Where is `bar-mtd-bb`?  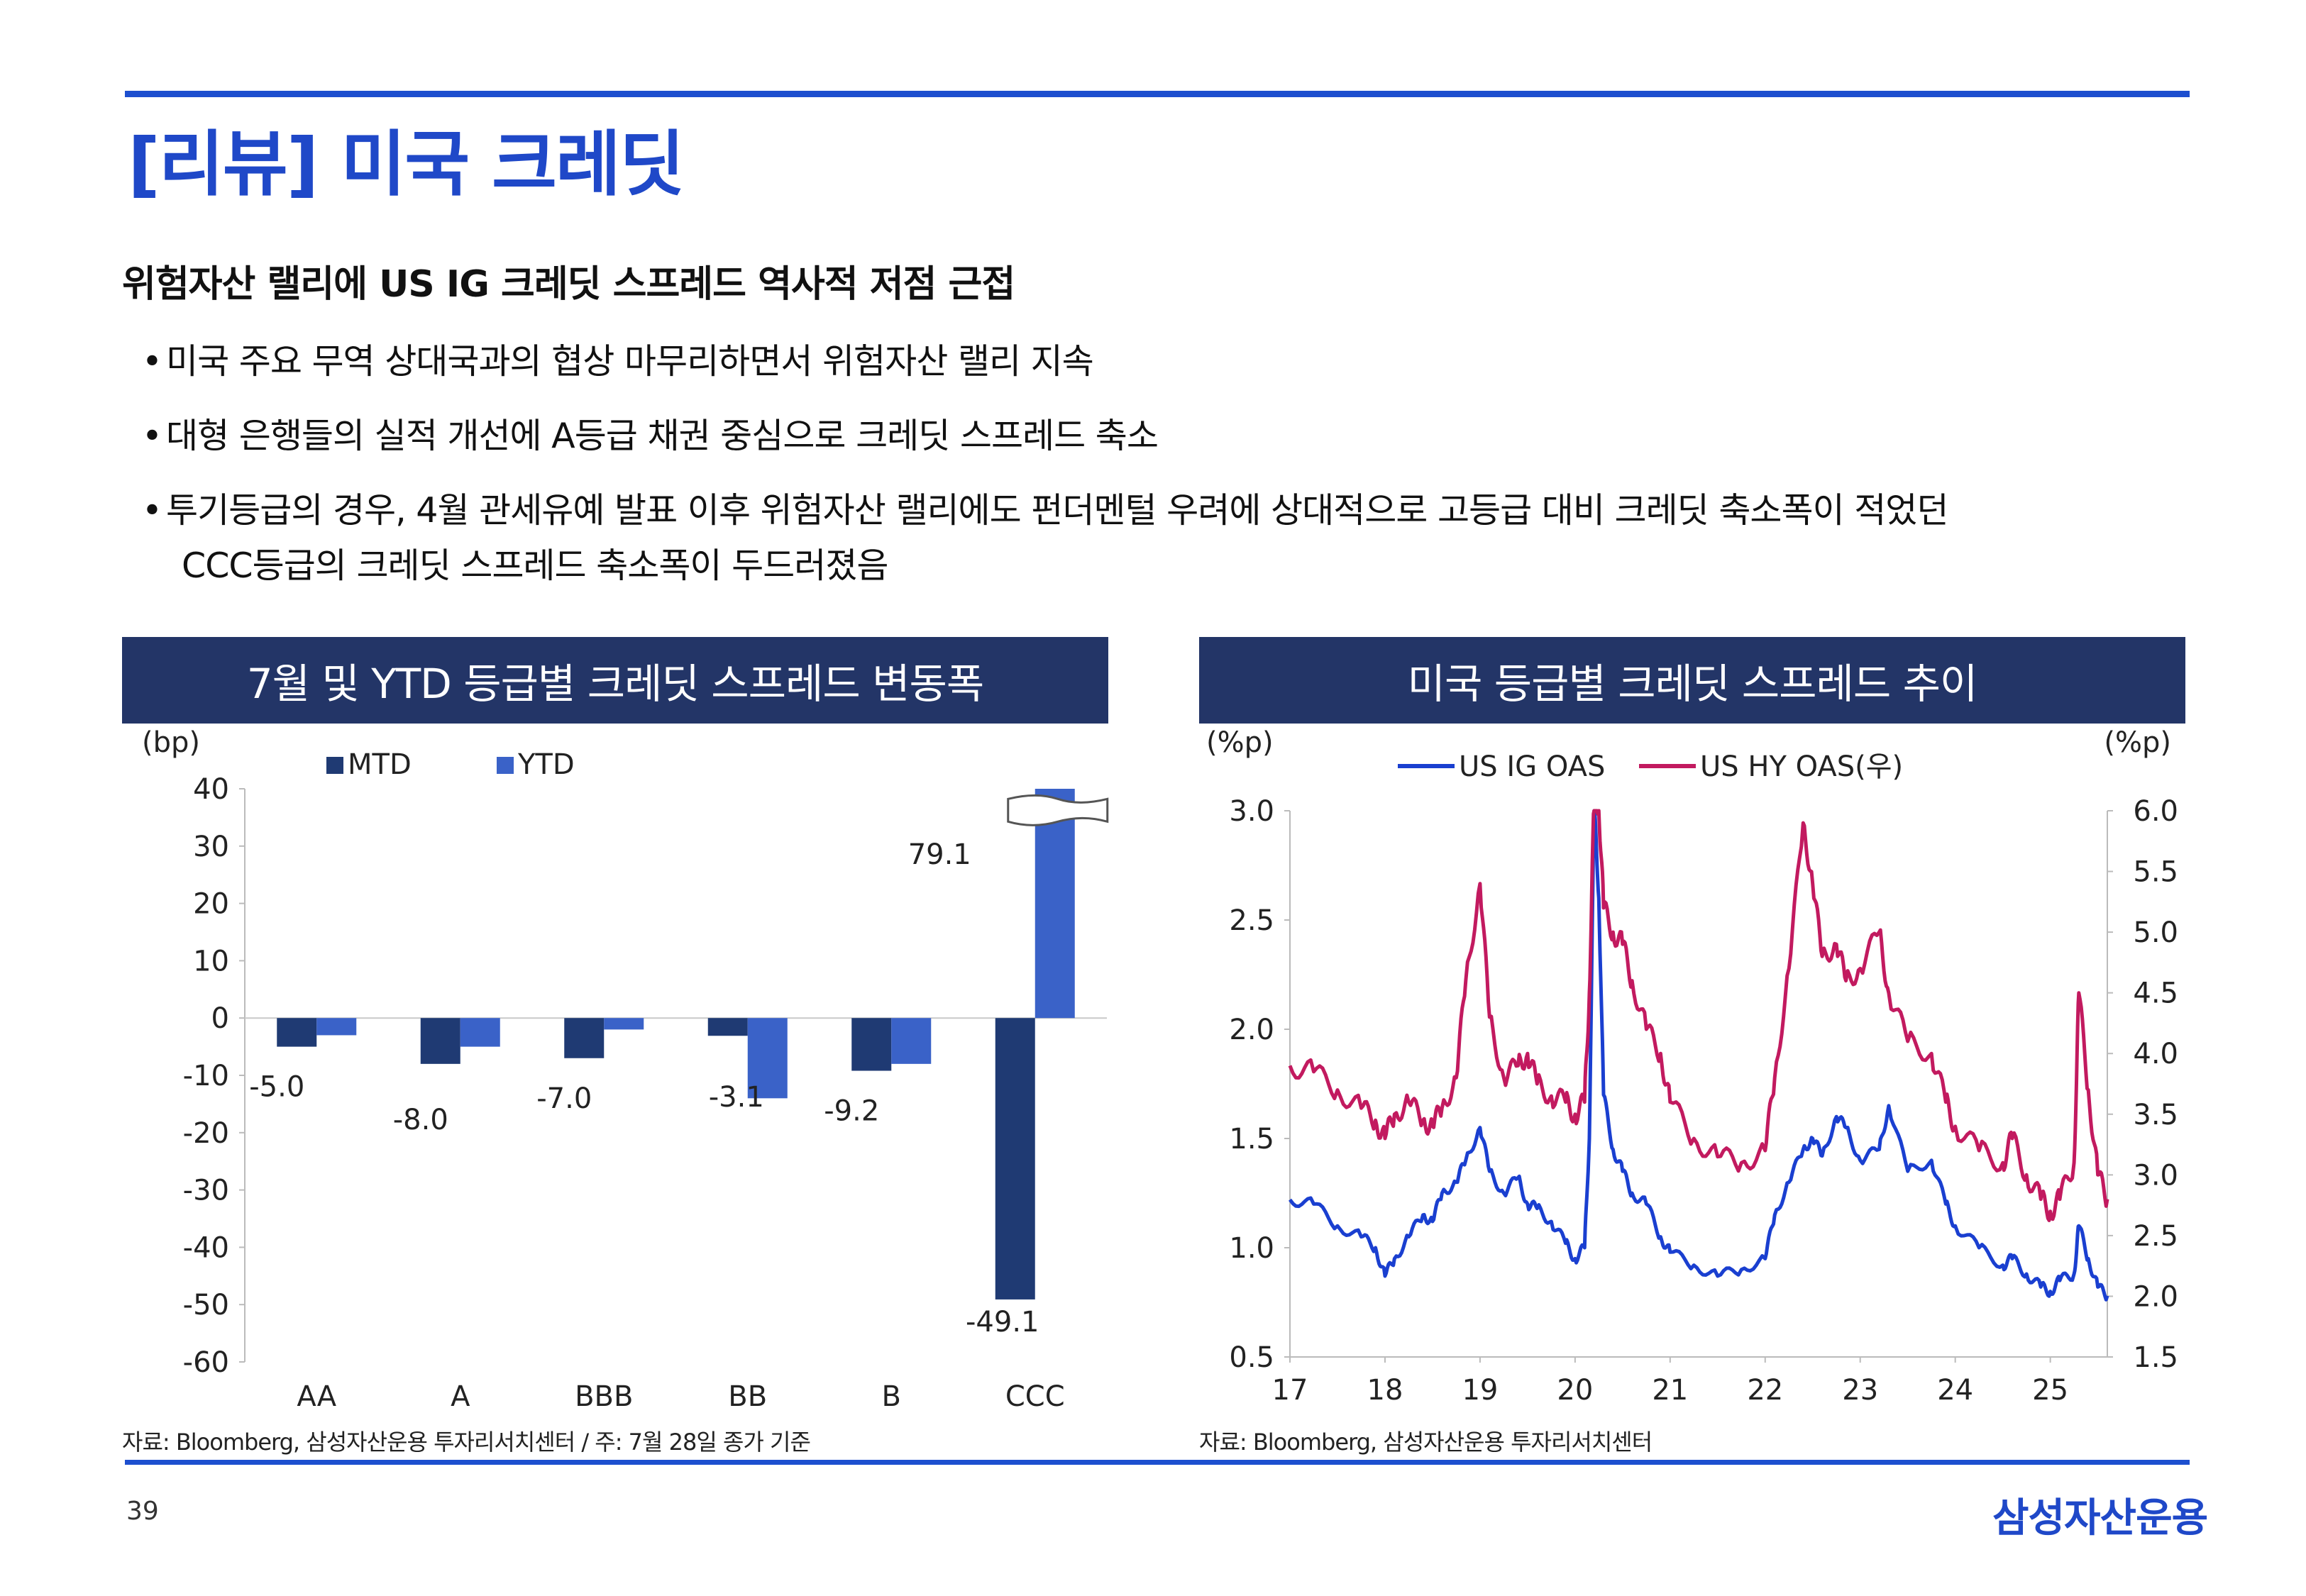
bar-mtd-bb is located at coordinates (727, 1027).